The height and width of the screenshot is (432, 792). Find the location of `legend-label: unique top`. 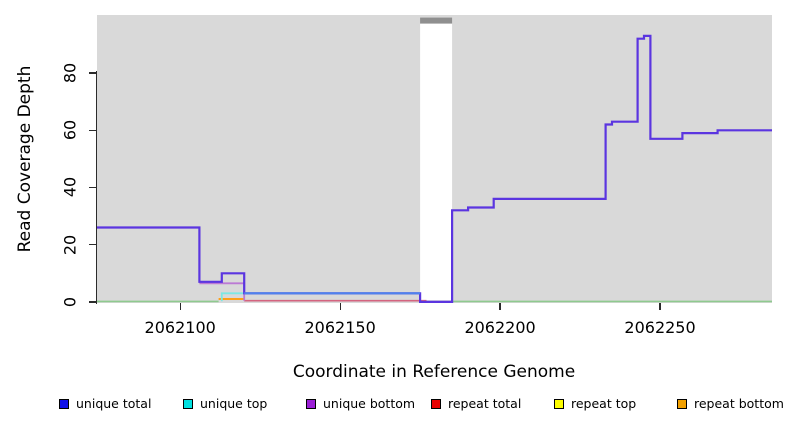

legend-label: unique top is located at coordinates (234, 403).